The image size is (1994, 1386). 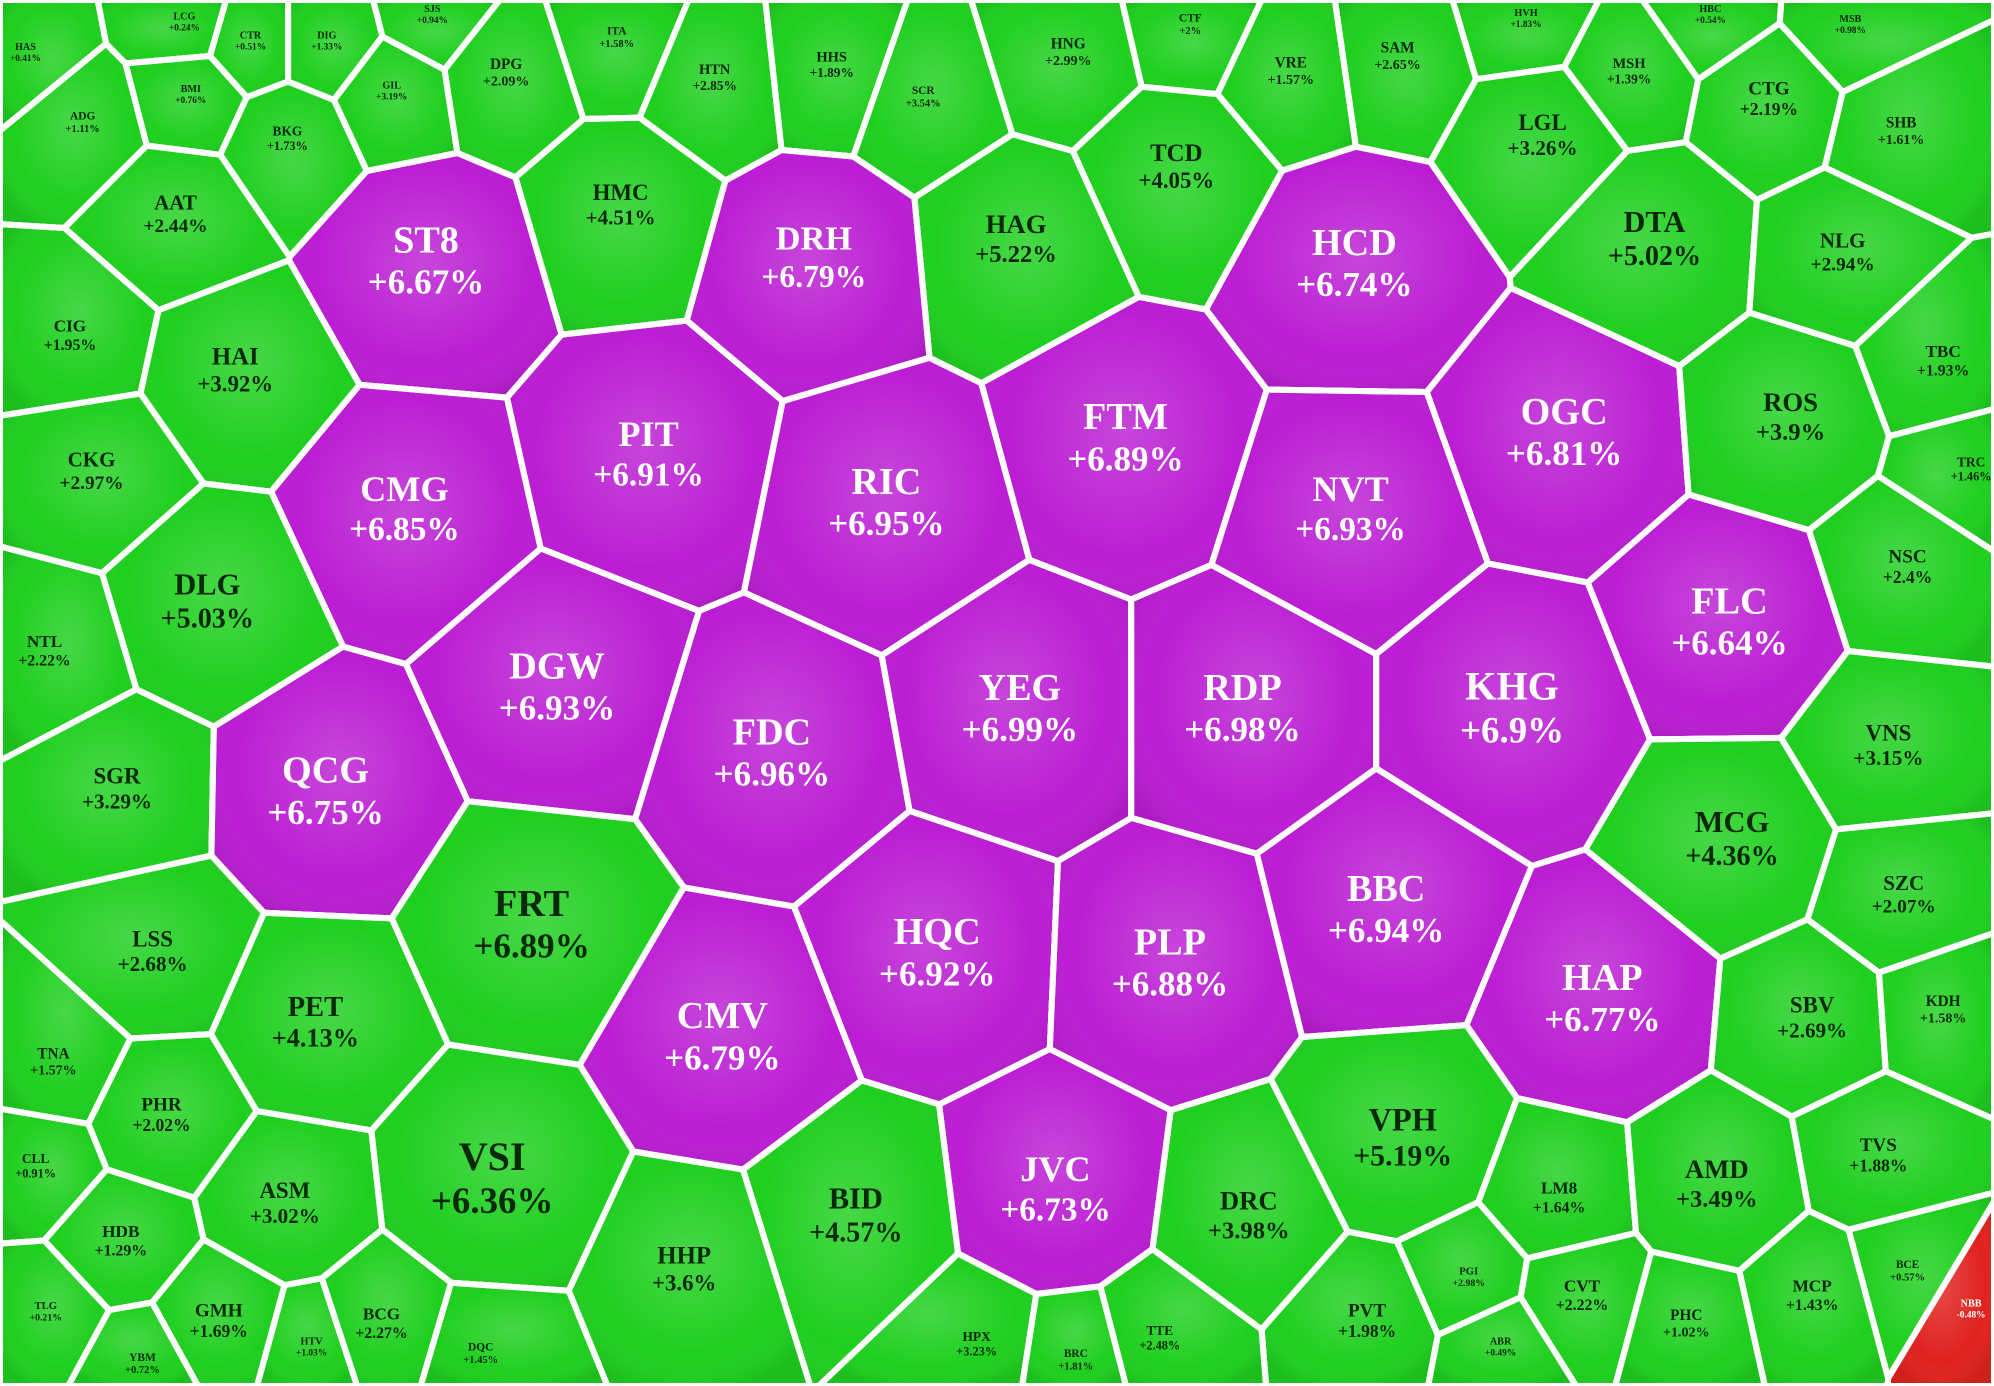 What do you see at coordinates (152, 938) in the screenshot?
I see `ticker-label: LSS` at bounding box center [152, 938].